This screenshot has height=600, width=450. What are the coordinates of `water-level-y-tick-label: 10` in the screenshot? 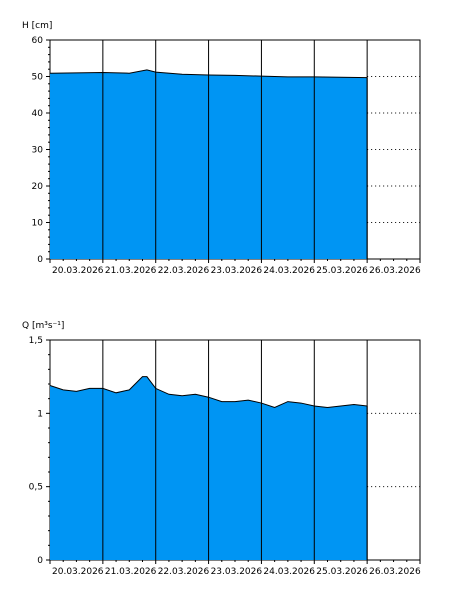 It's located at (38, 224).